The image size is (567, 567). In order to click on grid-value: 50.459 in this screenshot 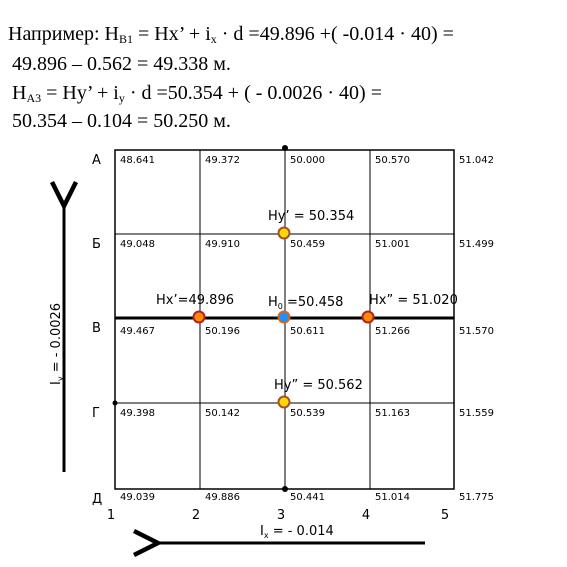, I will do `click(307, 244)`.